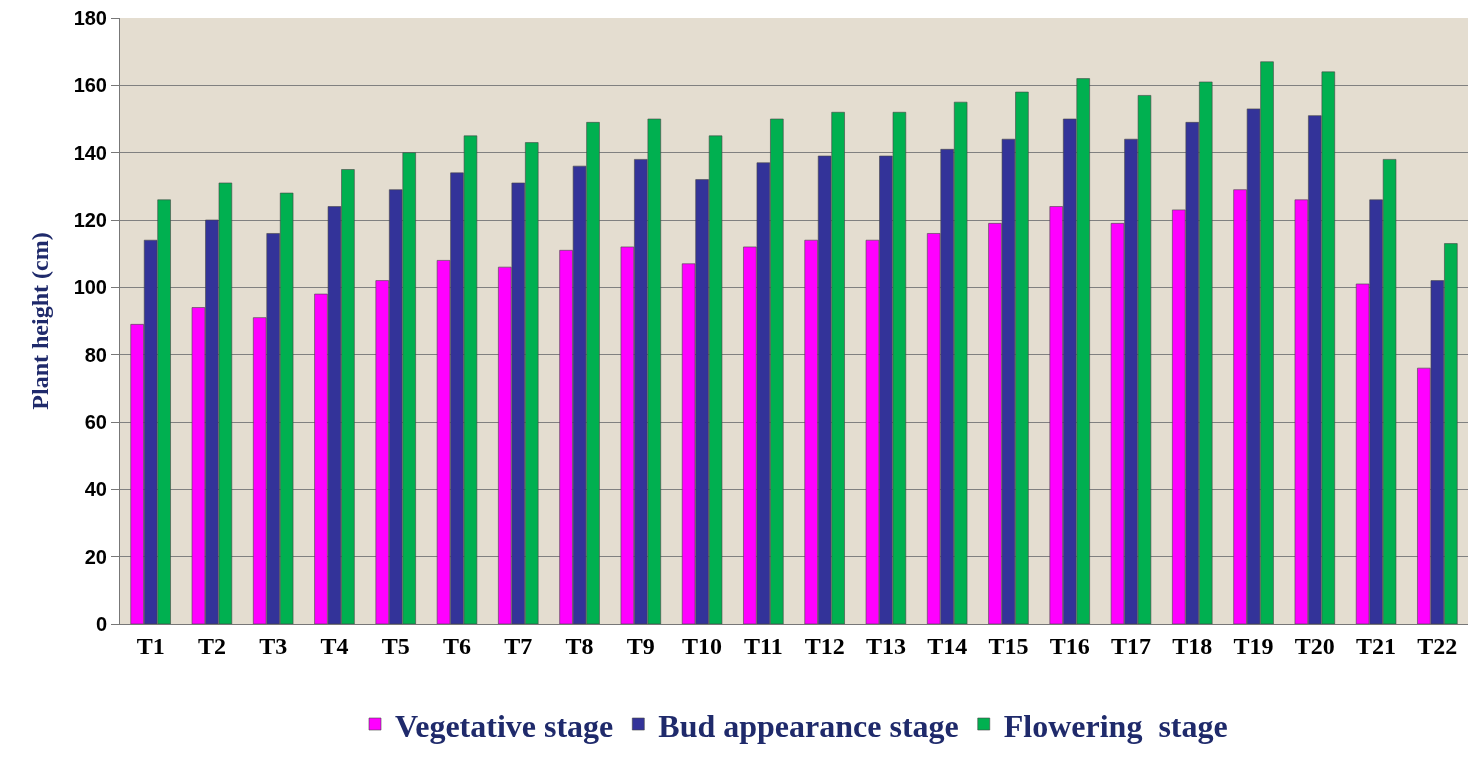 The width and height of the screenshot is (1480, 764). Describe the element at coordinates (763, 645) in the screenshot. I see `x-tick-label: T11` at that location.